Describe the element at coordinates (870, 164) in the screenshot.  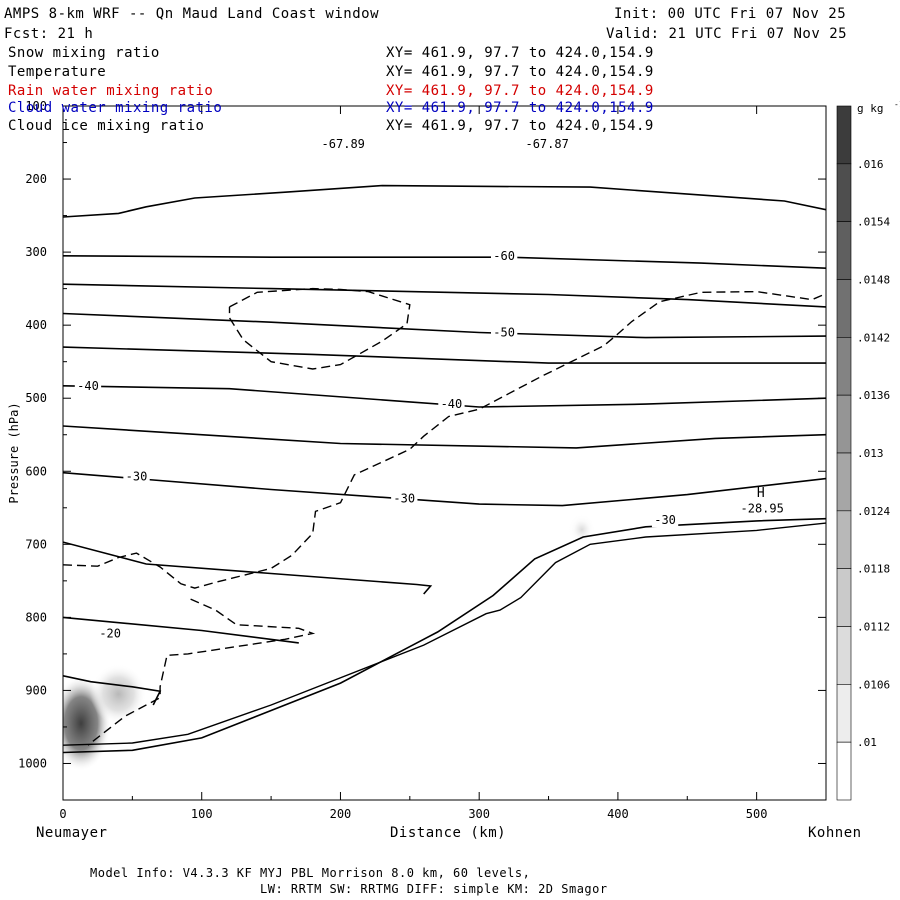
I see `colorbar-label: .016` at that location.